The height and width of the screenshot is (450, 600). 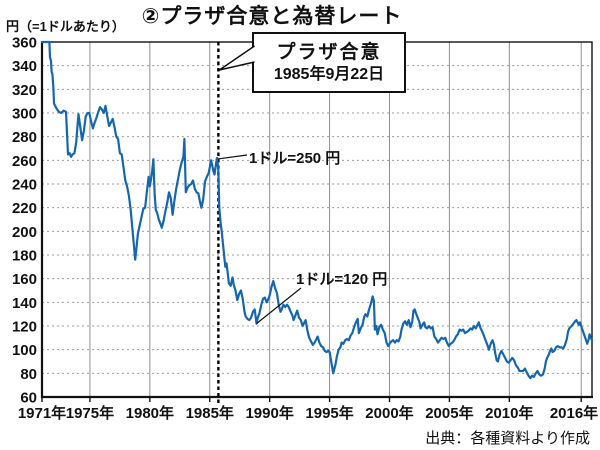 I want to click on x-tick-label: 2010年, so click(x=509, y=413).